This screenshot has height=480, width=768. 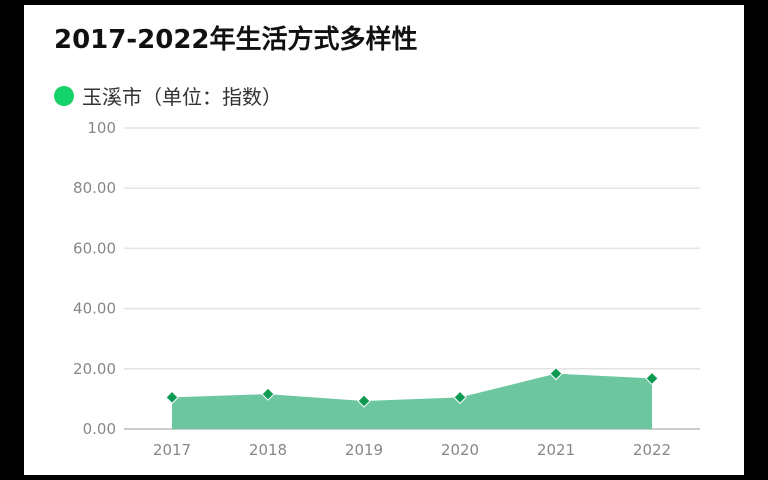 I want to click on series-area, so click(x=412, y=401).